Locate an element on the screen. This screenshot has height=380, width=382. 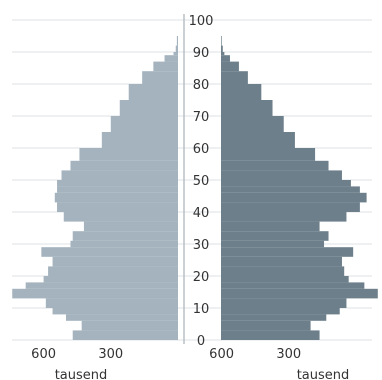
right-value-tick-label: 300 is located at coordinates (288, 354).